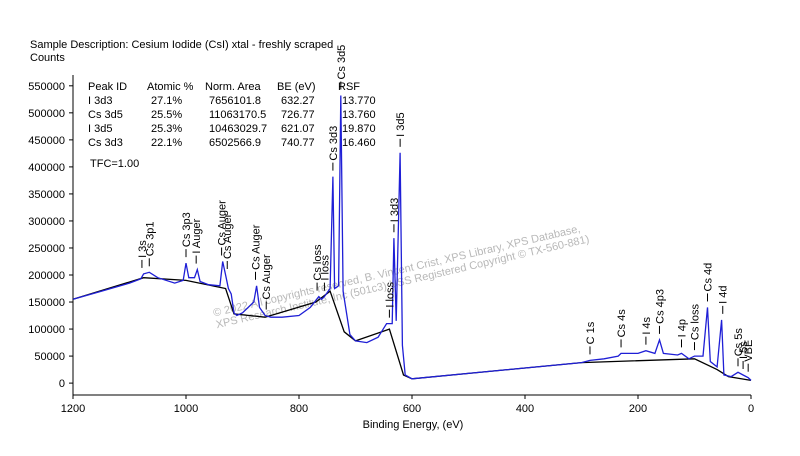 The width and height of the screenshot is (800, 456). I want to click on peak-label: I 3d5, so click(401, 124).